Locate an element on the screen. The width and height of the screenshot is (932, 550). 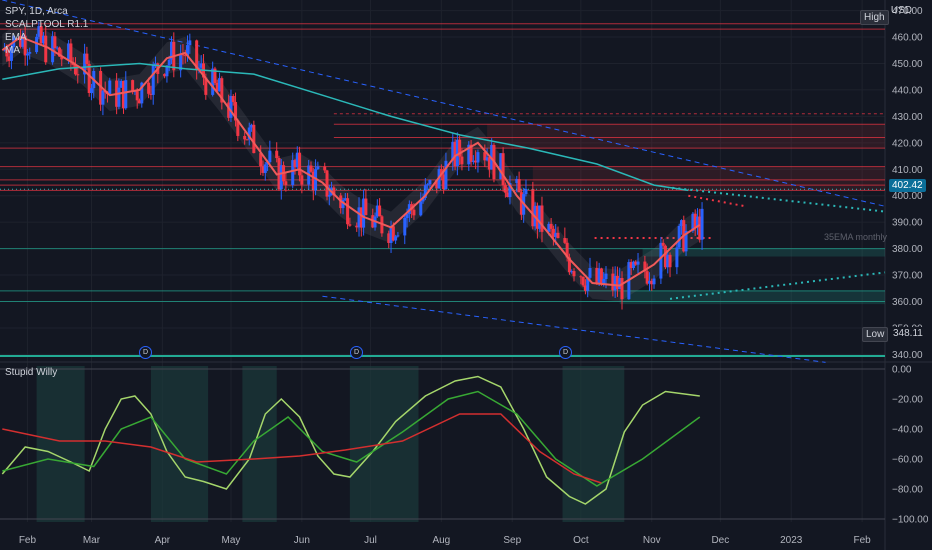
osc-tick-label: 0.00 is located at coordinates (902, 370).